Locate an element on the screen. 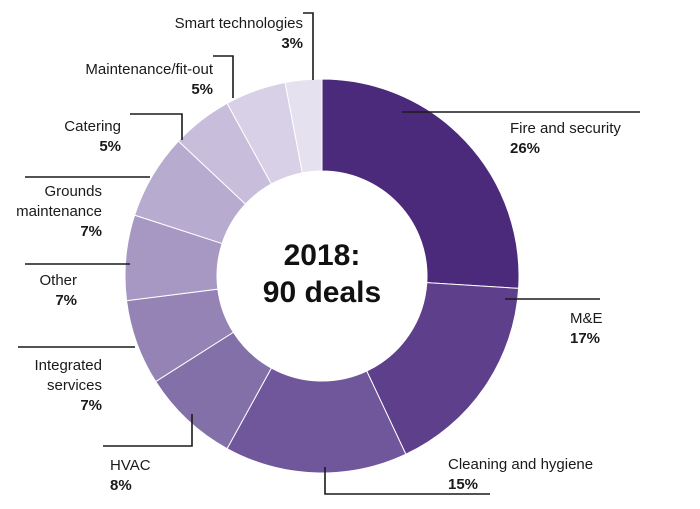  slice-label-fire-and-security: Fire and security is located at coordinates (565, 128).